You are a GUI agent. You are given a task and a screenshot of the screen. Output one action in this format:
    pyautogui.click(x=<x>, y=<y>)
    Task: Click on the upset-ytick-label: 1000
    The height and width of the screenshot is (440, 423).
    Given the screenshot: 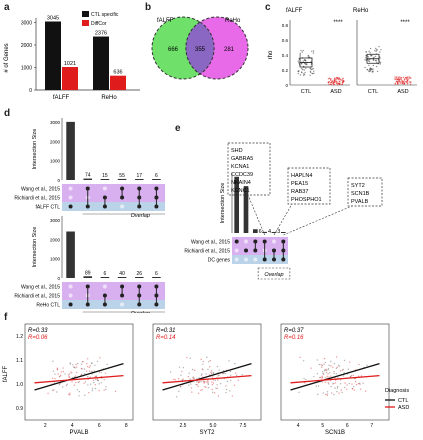 What is the action you would take?
    pyautogui.click(x=55, y=161)
    